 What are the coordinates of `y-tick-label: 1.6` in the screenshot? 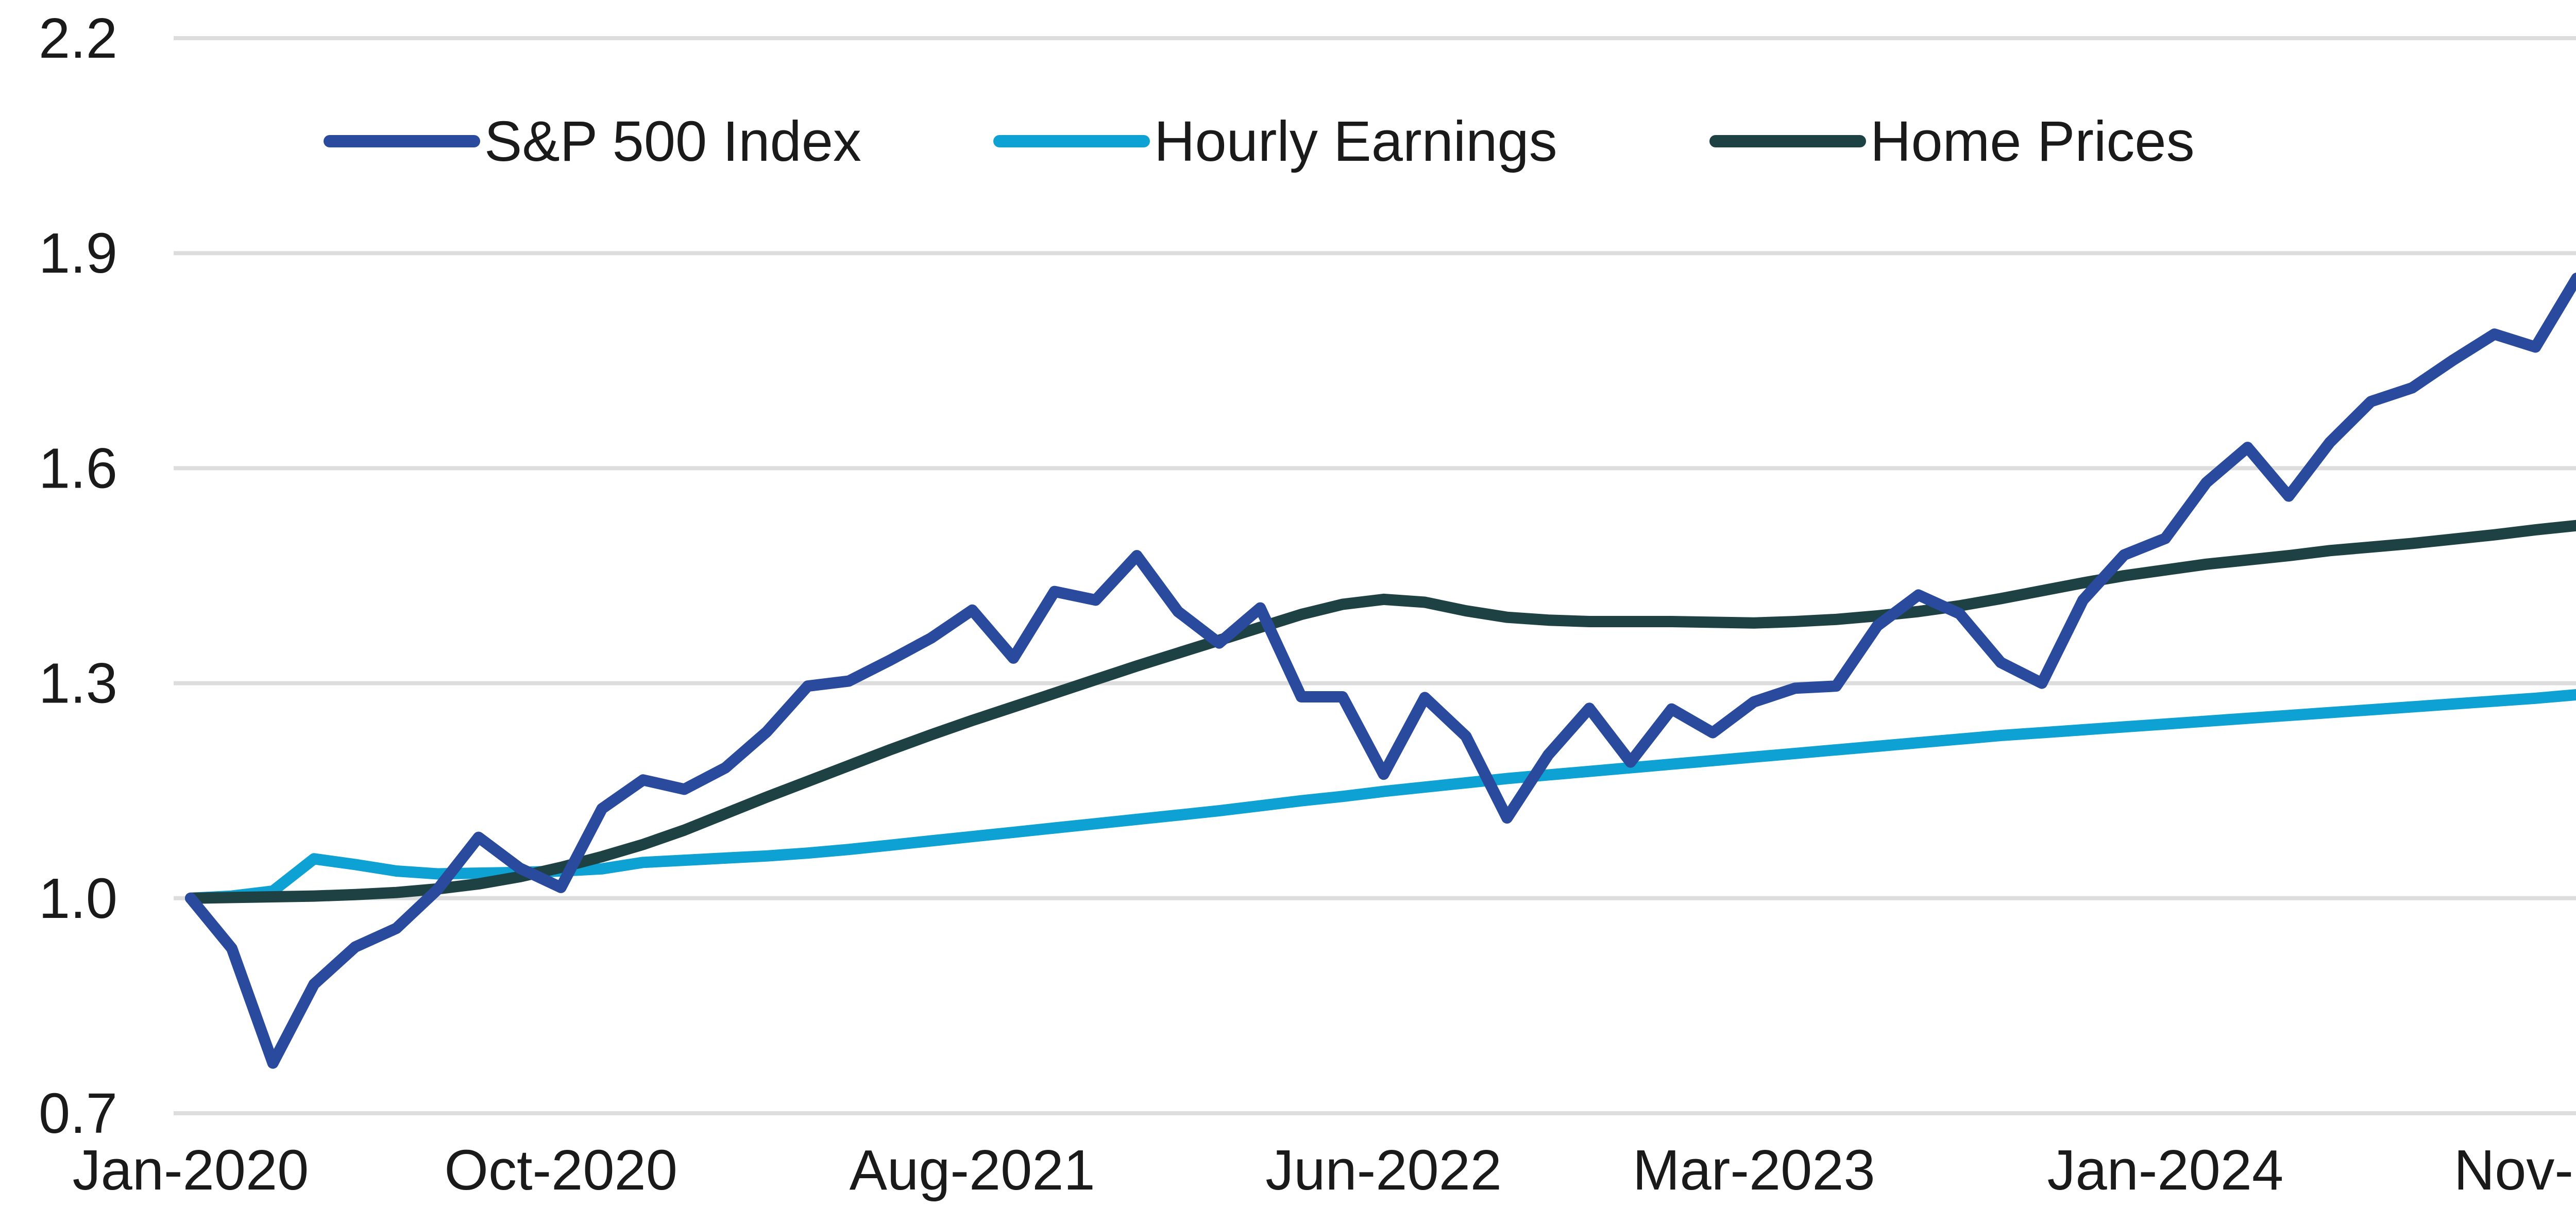 It's located at (78, 468).